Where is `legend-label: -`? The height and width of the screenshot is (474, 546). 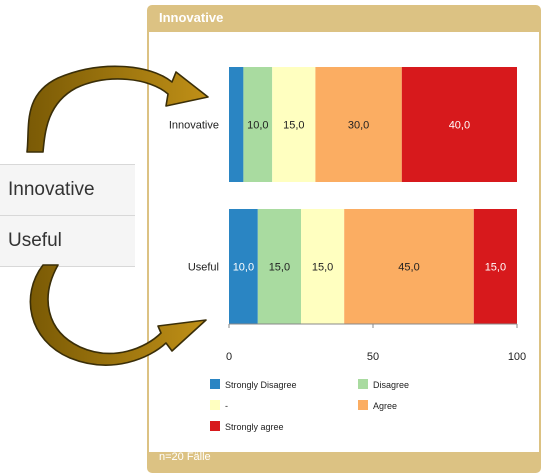
legend-label: - is located at coordinates (226, 406).